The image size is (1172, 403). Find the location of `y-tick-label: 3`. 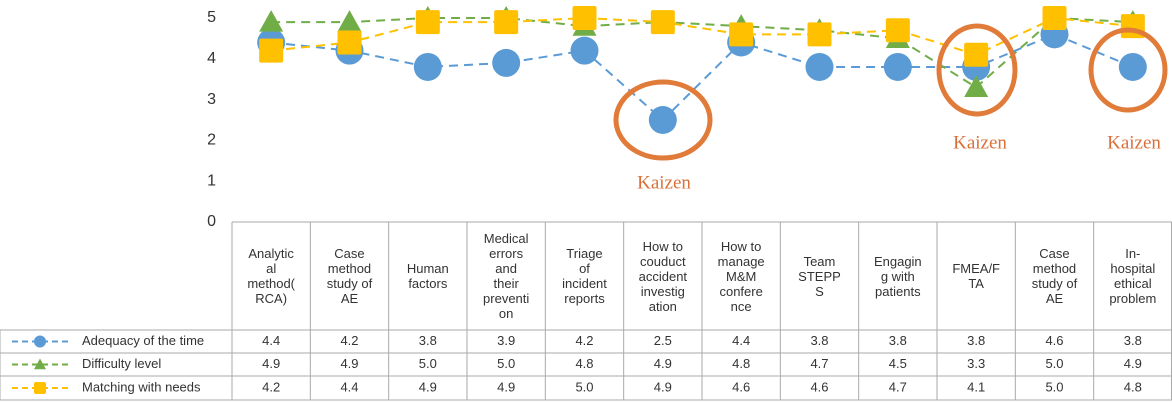

y-tick-label: 3 is located at coordinates (211, 99).